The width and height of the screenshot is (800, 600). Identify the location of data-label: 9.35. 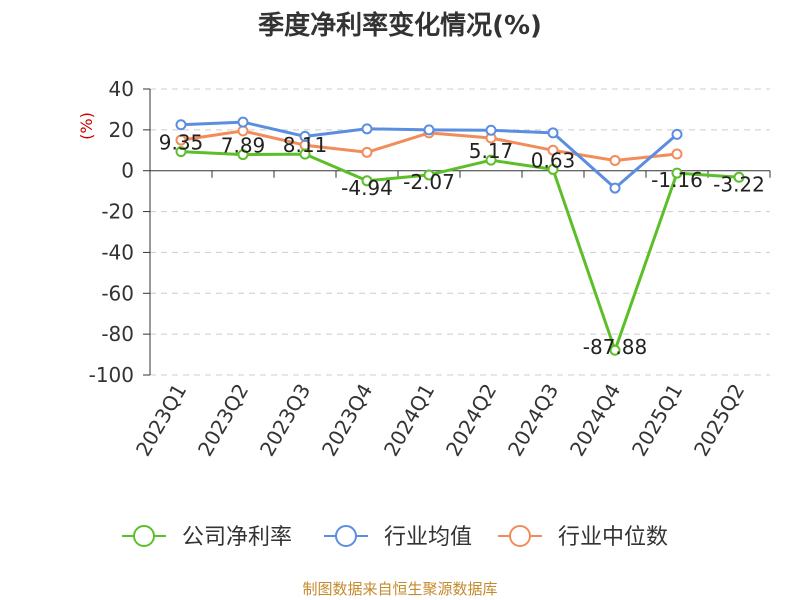
(181, 143).